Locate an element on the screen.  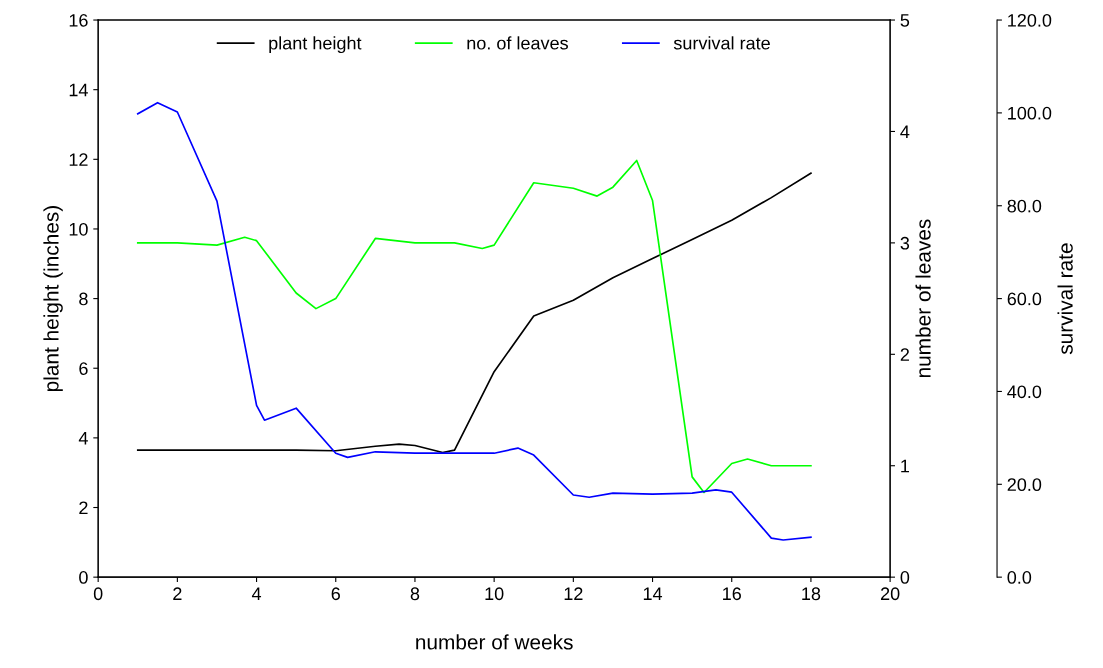
x-tick-label: 4 is located at coordinates (256, 593).